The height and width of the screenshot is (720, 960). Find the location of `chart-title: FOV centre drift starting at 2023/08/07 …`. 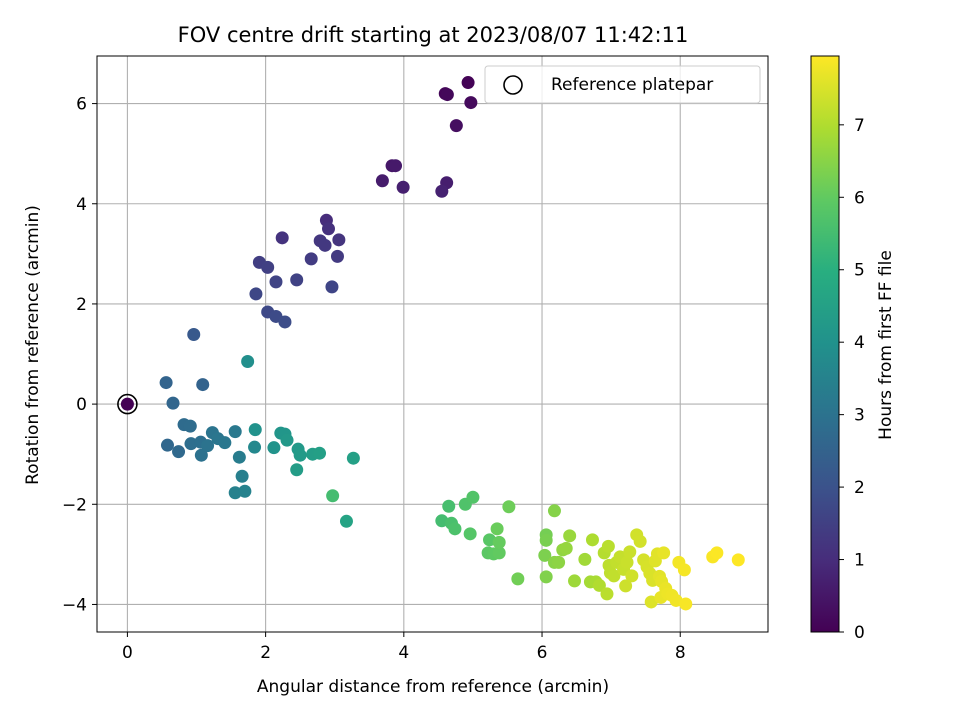

chart-title: FOV centre drift starting at 2023/08/07 … is located at coordinates (433, 35).